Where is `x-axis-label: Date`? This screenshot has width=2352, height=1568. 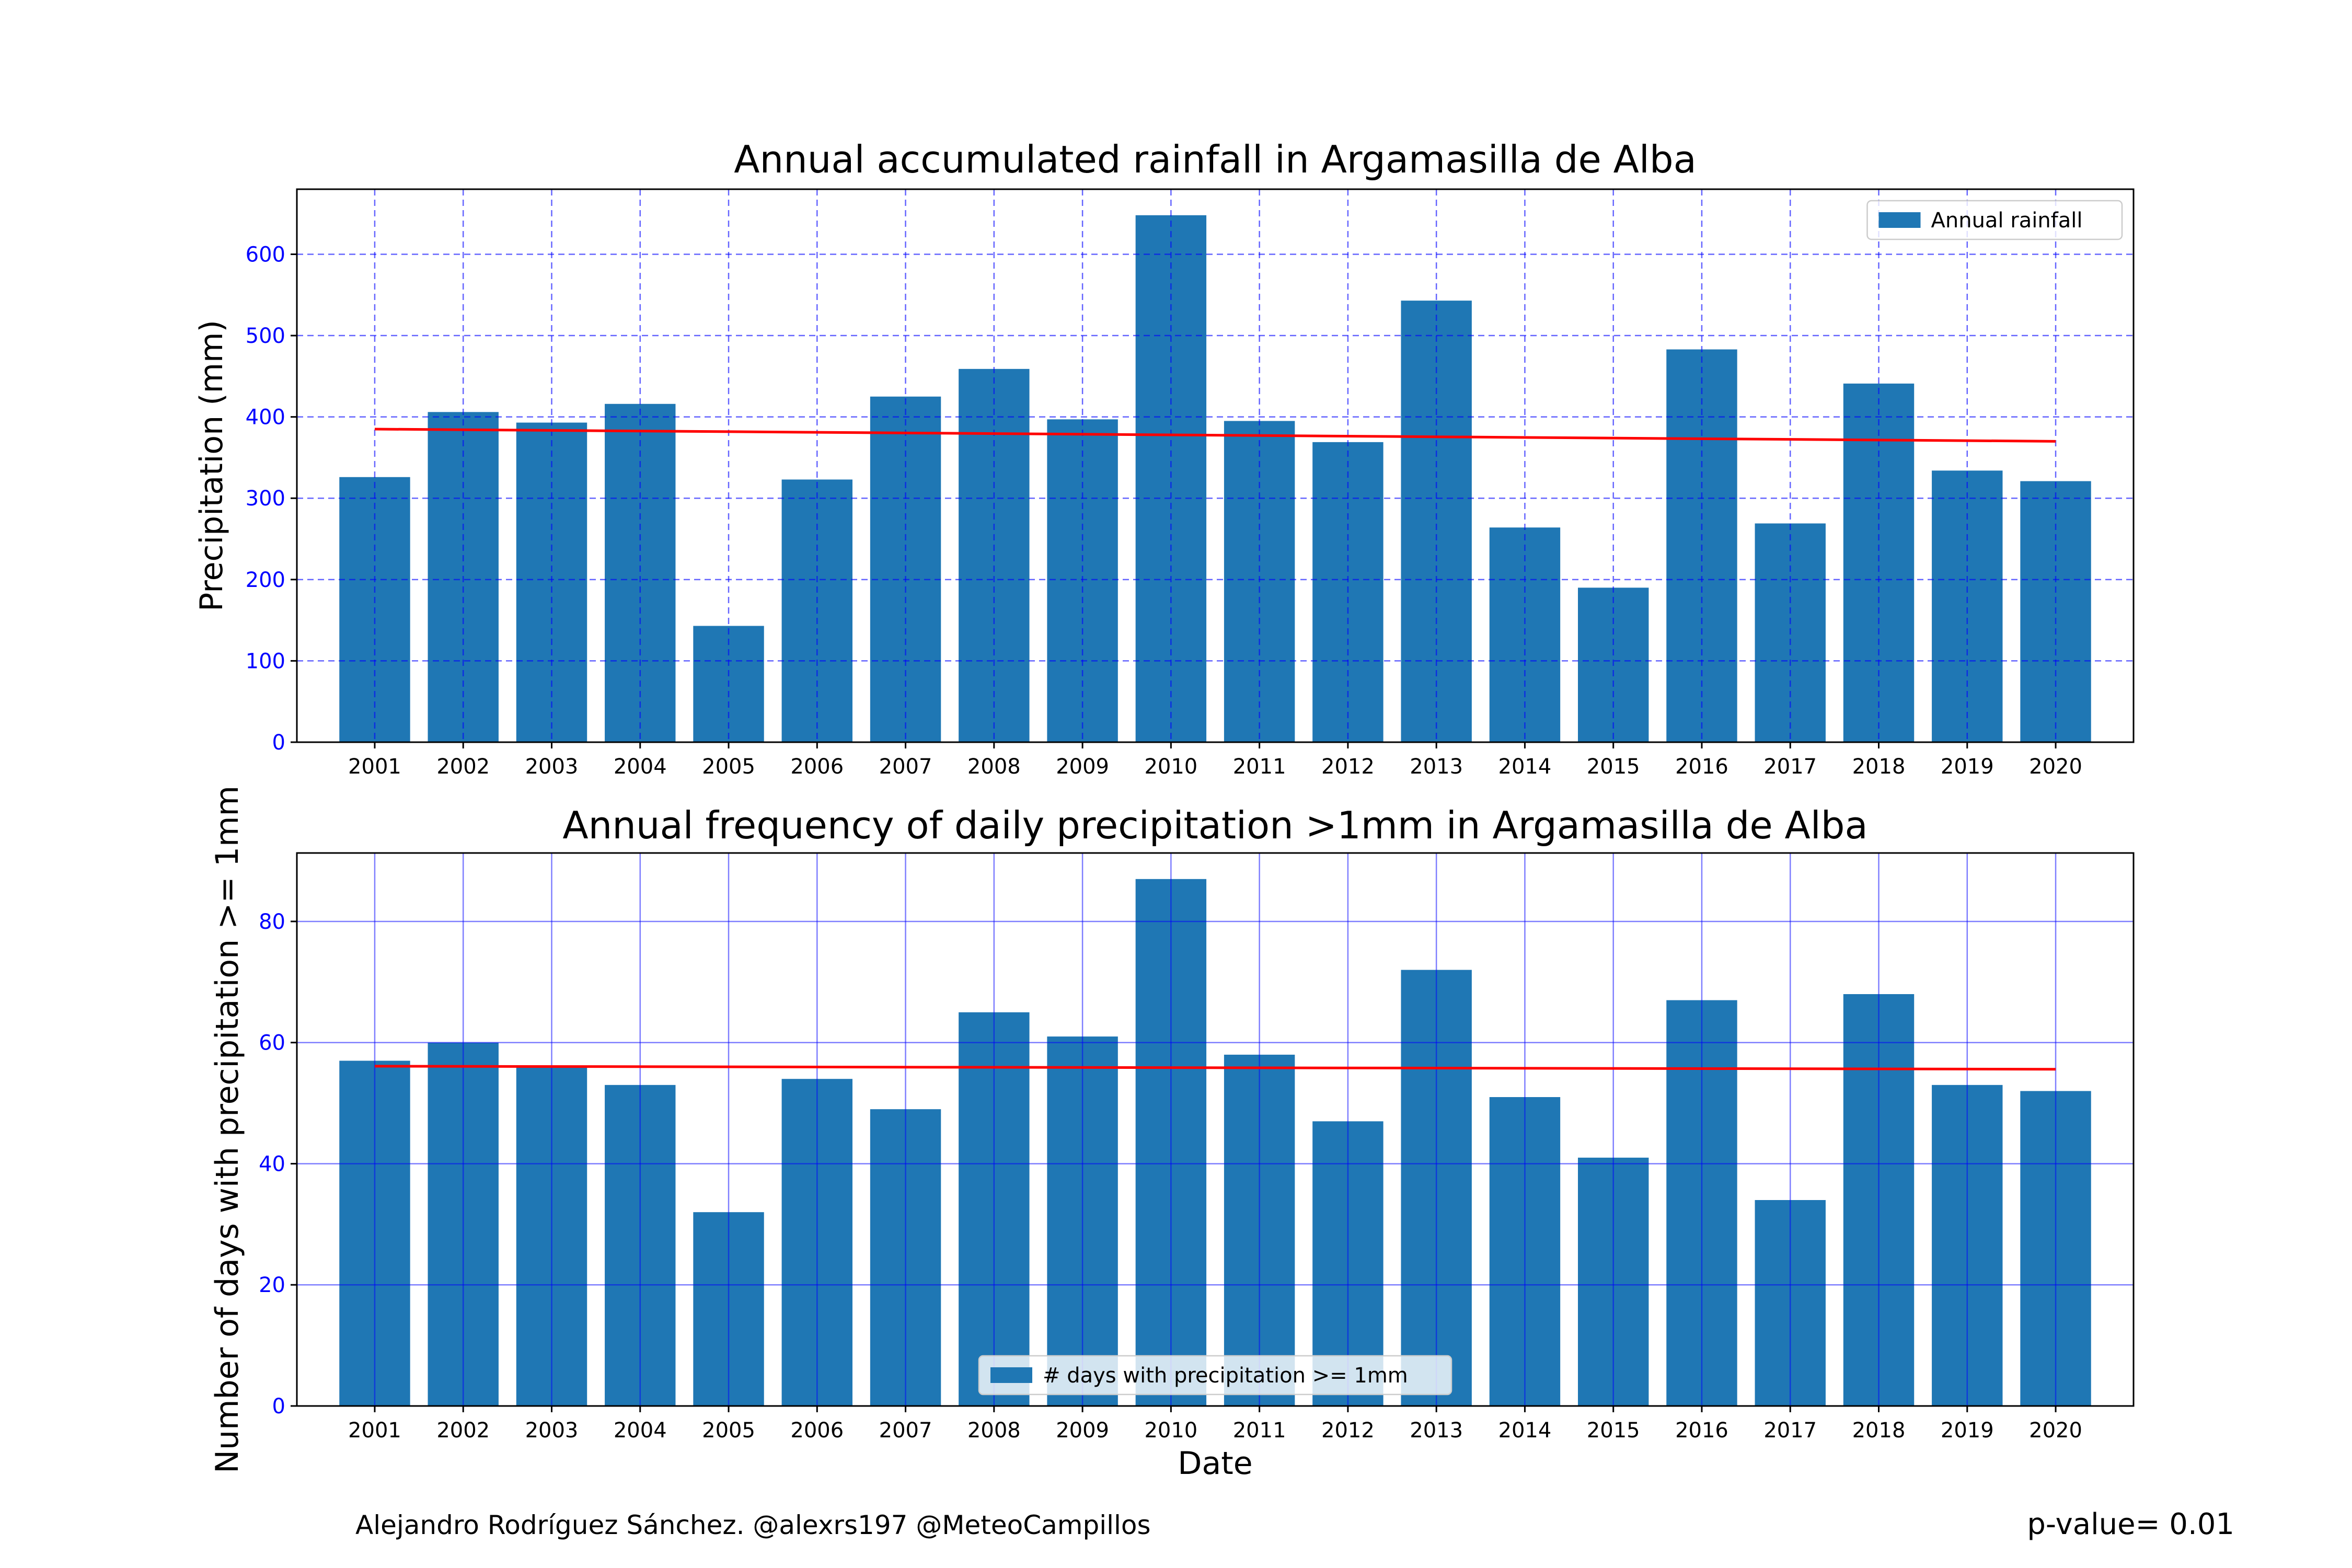 x-axis-label: Date is located at coordinates (1215, 1463).